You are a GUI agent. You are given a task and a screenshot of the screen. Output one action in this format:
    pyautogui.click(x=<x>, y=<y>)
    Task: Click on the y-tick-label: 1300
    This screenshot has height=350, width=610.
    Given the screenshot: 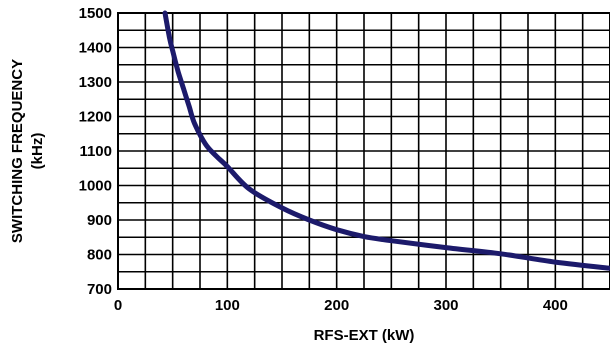 What is the action you would take?
    pyautogui.click(x=95, y=82)
    